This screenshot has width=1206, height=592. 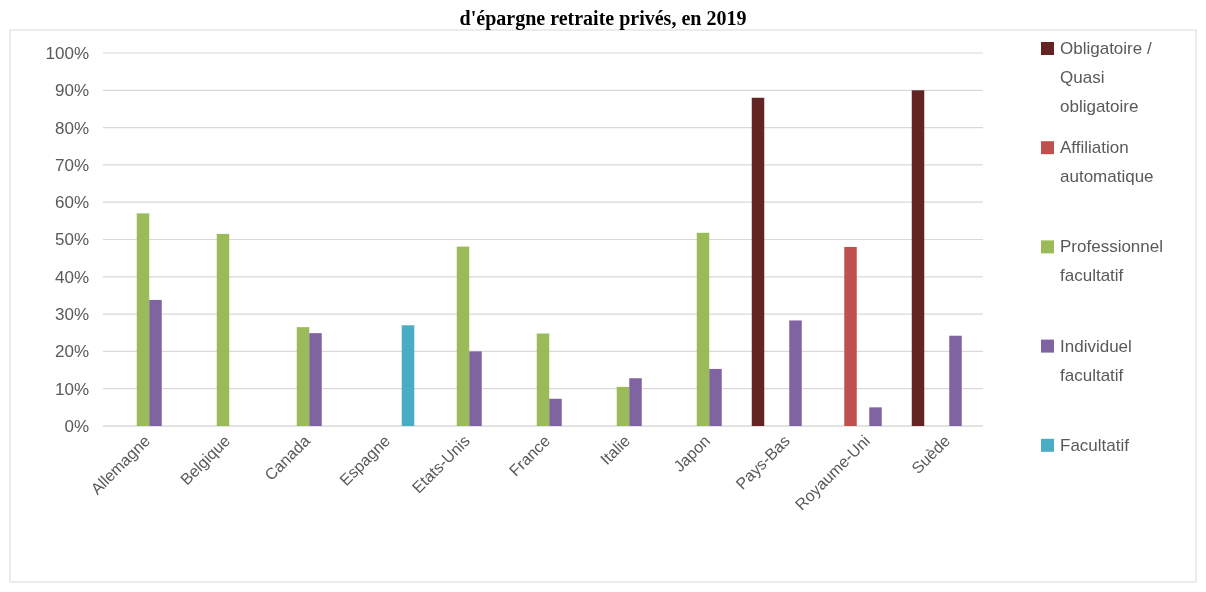 What do you see at coordinates (1107, 162) in the screenshot?
I see `legend-label: Affiliation automatique` at bounding box center [1107, 162].